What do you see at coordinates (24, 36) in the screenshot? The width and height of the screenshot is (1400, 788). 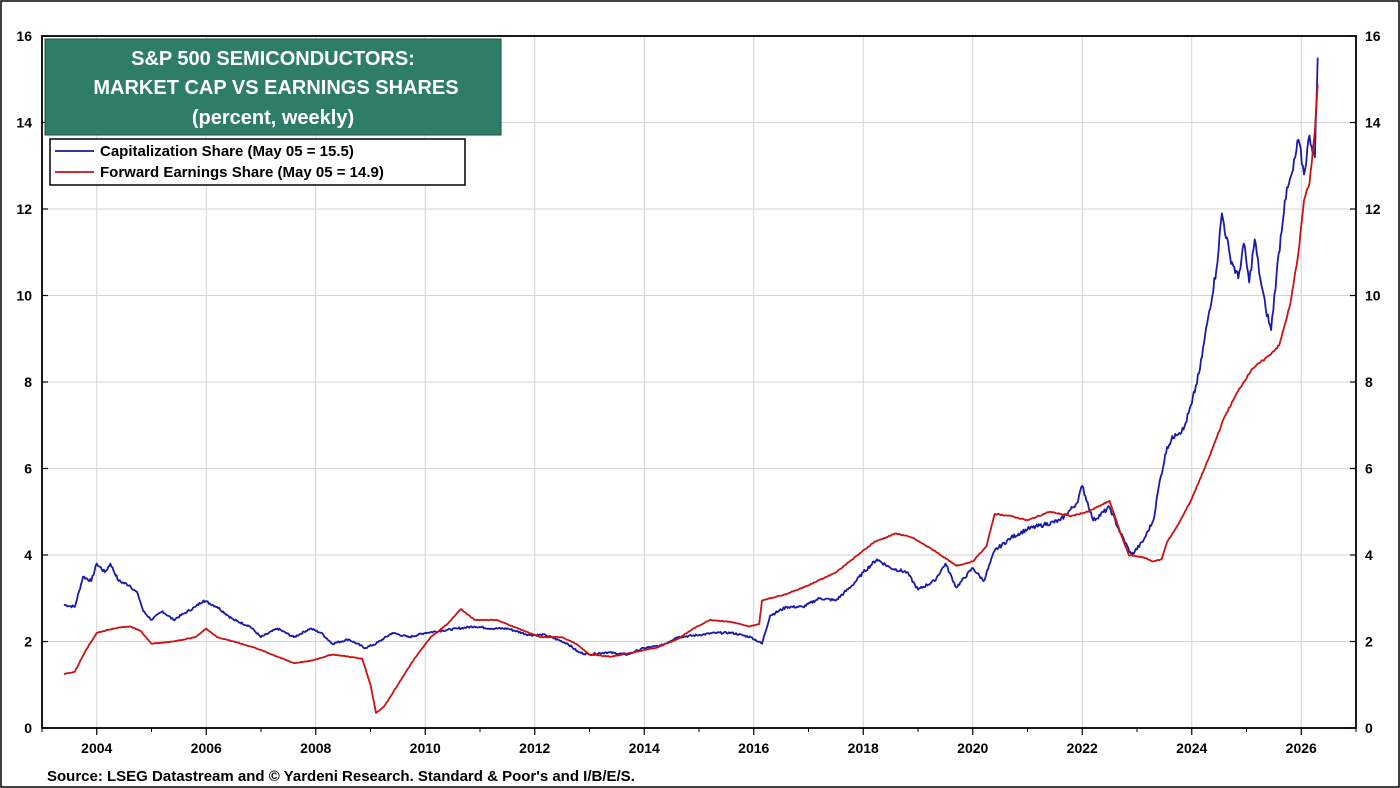 I see `y-tick-label-left: 16` at bounding box center [24, 36].